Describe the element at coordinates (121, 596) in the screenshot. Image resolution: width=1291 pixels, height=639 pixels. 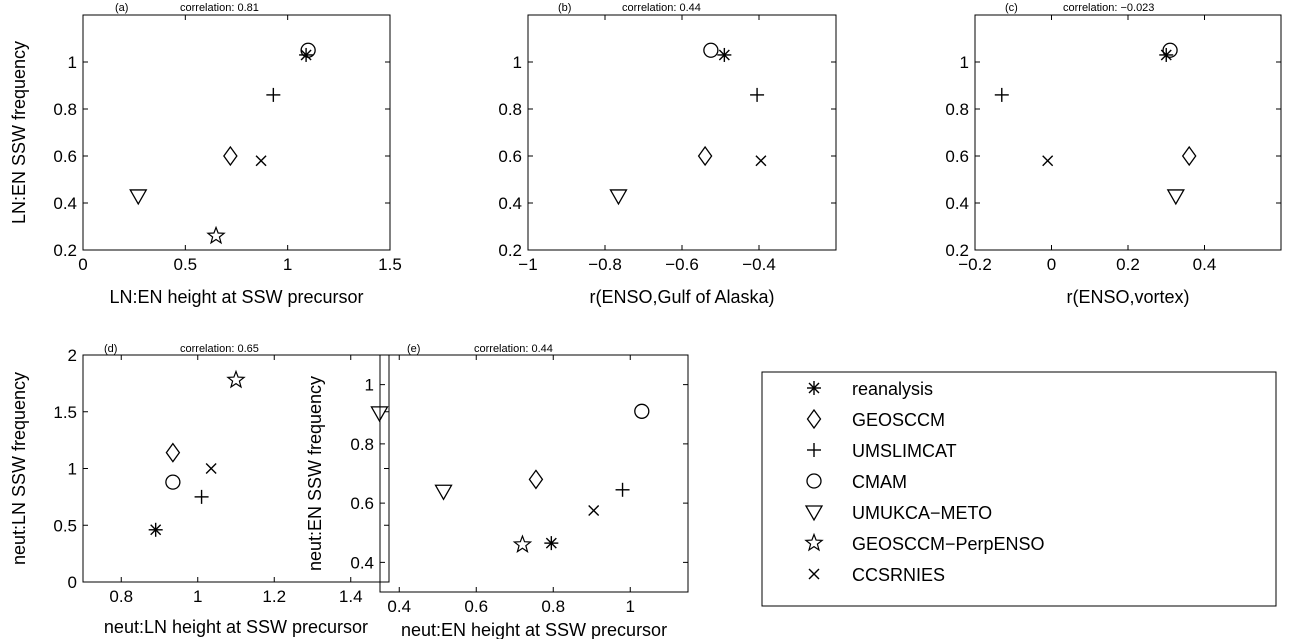
I see `panel-d-x-tick-label: 0.8` at that location.